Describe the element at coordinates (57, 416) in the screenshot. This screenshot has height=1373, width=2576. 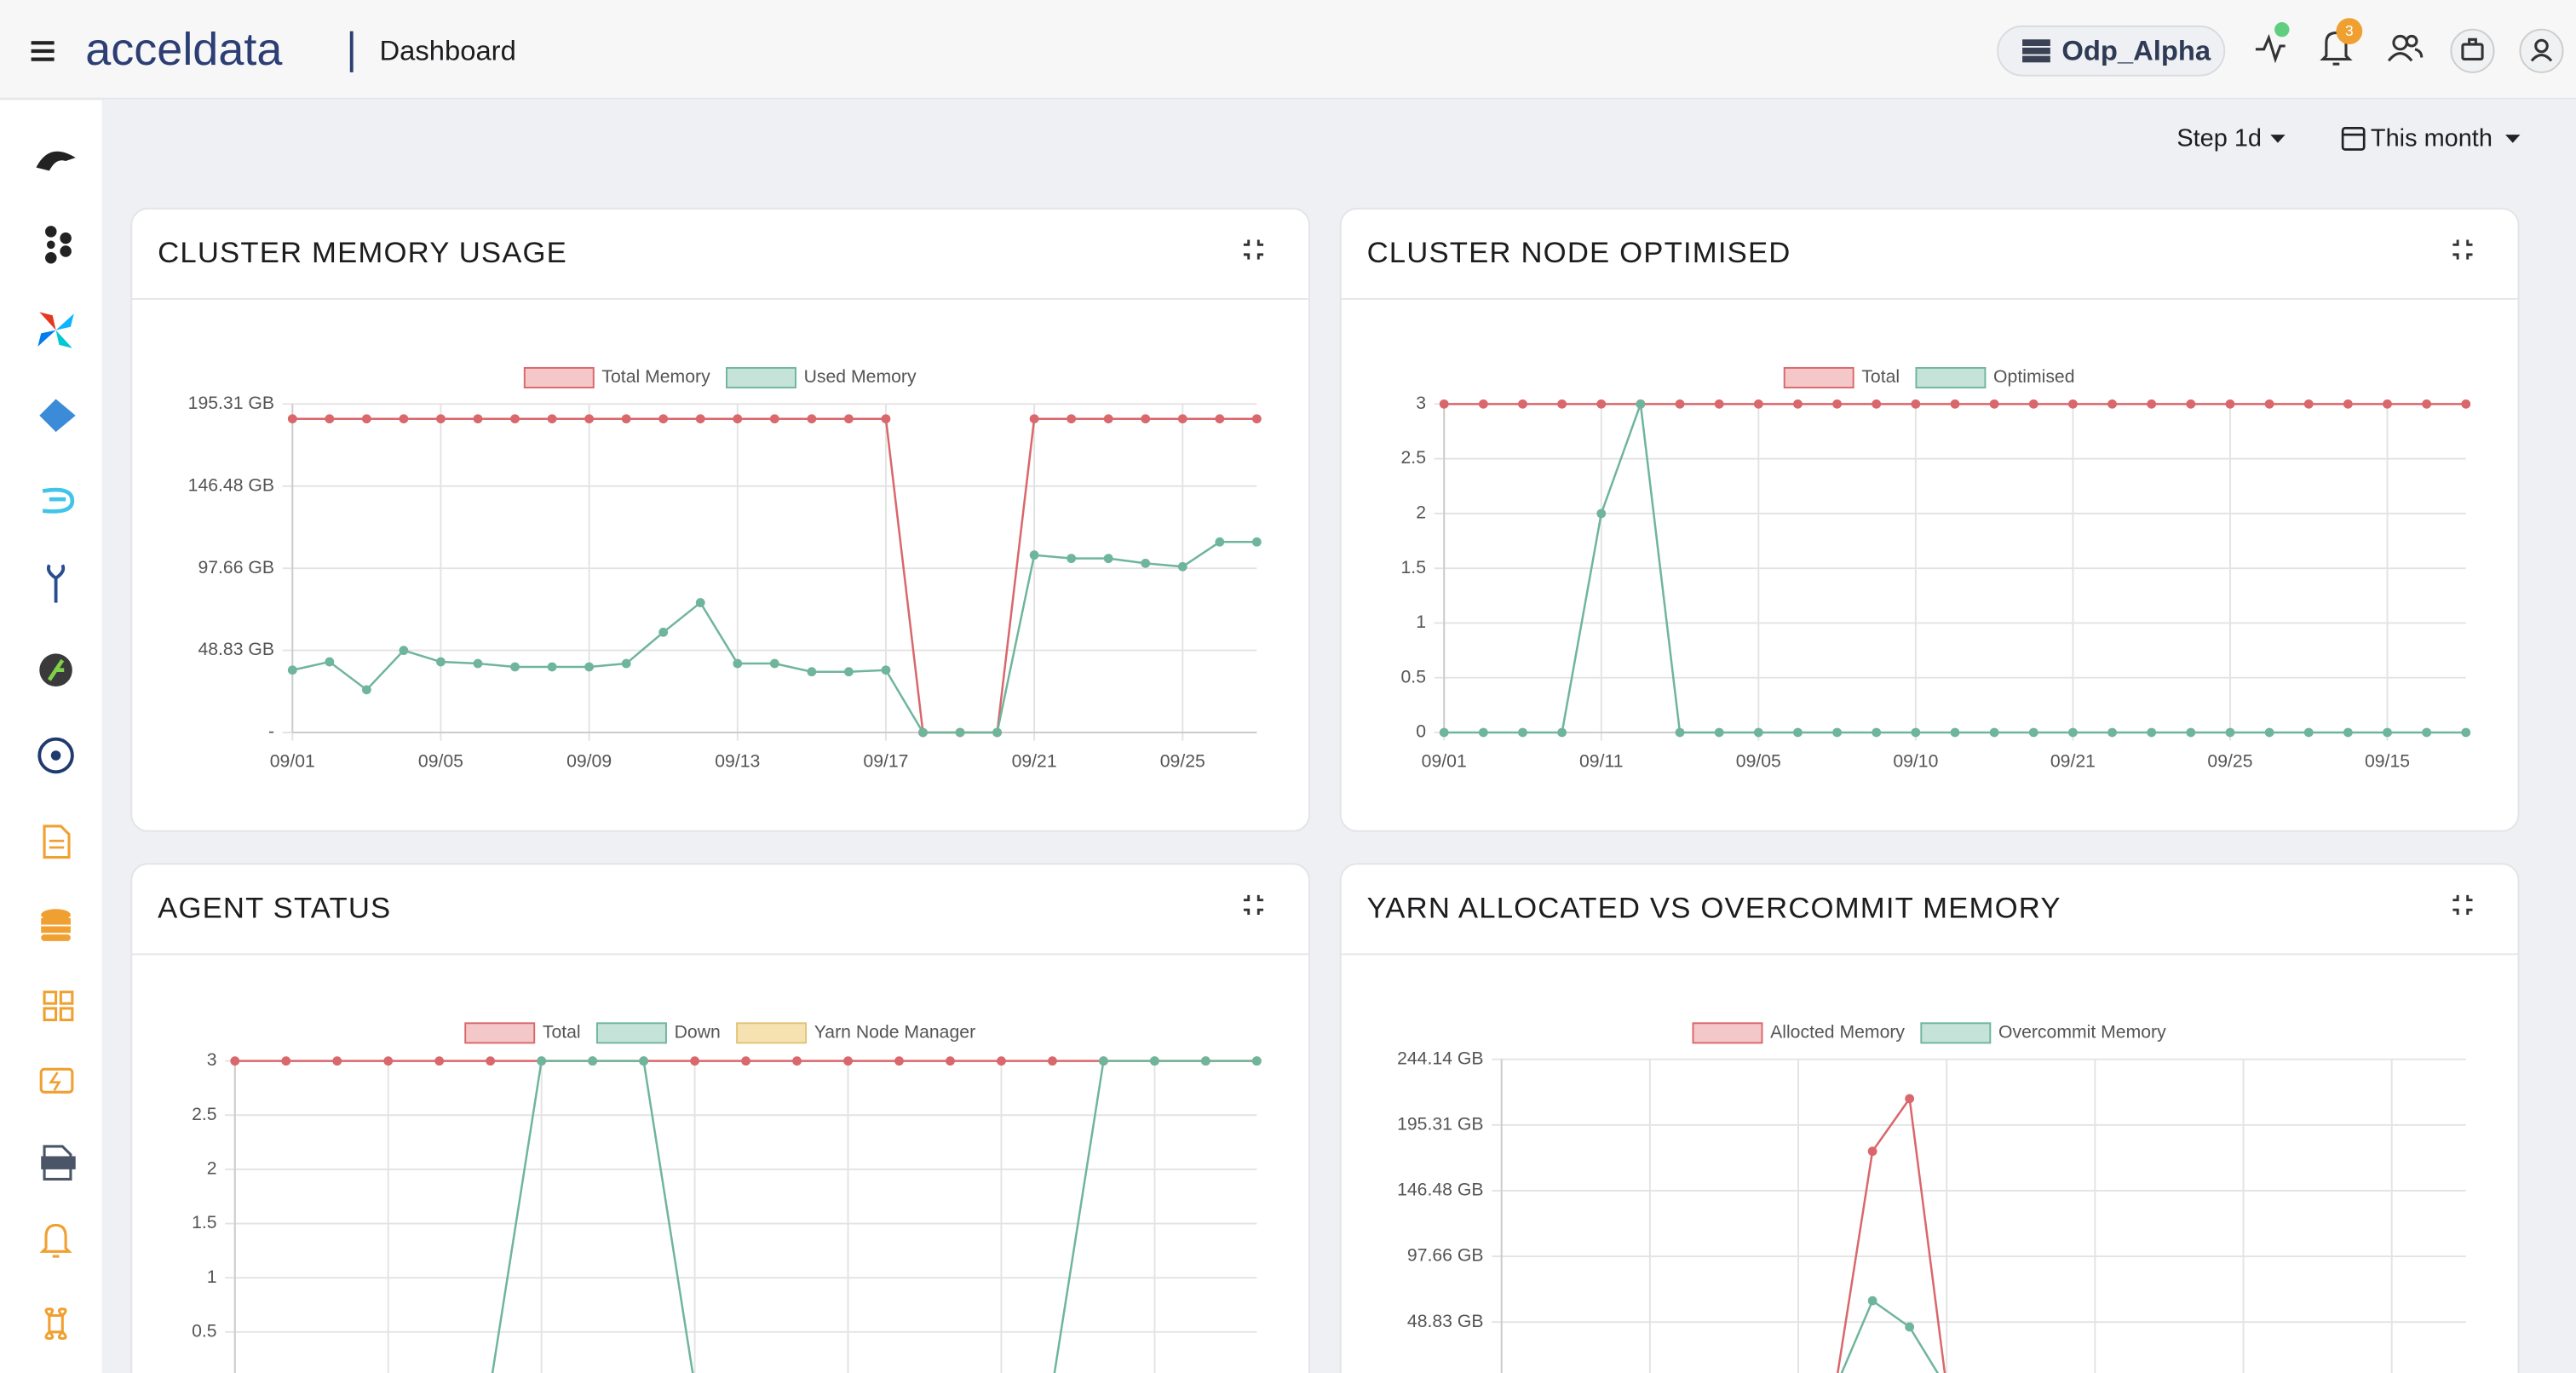
I see `zookeeper-icon` at that location.